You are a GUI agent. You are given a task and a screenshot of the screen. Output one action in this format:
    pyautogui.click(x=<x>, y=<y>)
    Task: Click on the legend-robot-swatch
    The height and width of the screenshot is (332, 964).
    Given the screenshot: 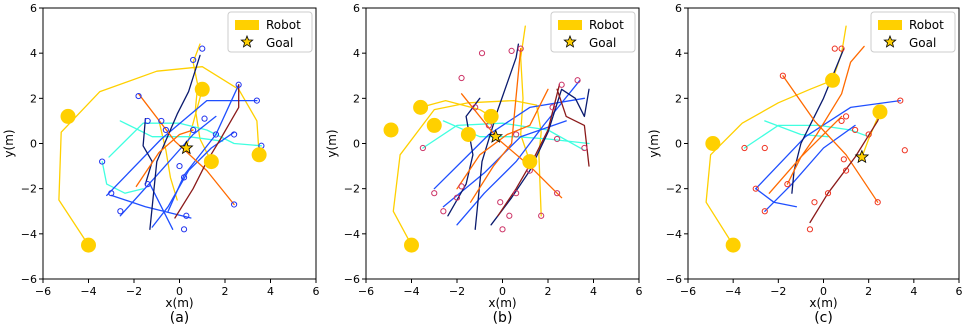 What is the action you would take?
    pyautogui.click(x=890, y=25)
    